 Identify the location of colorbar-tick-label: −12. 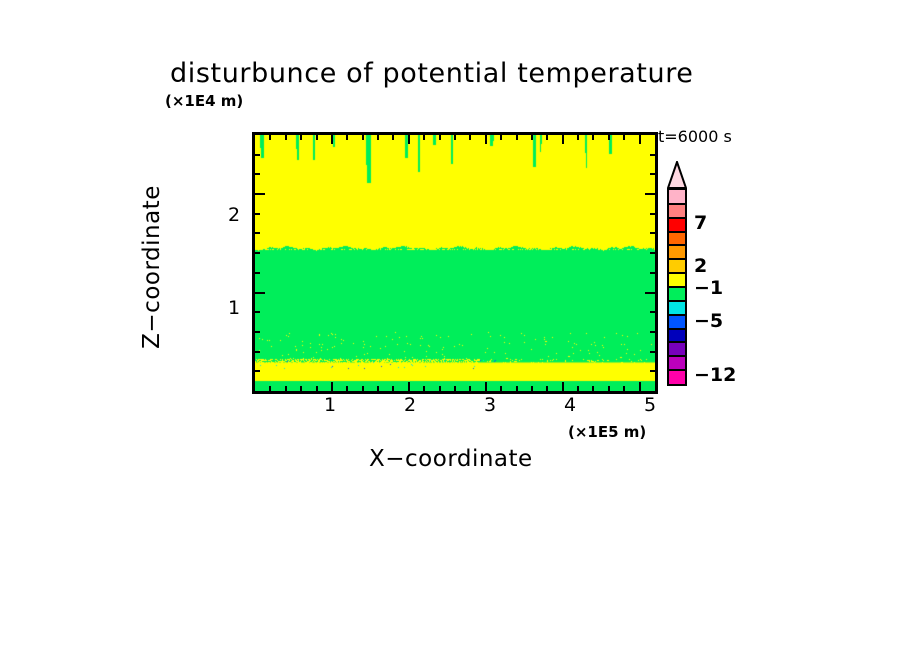
(715, 375).